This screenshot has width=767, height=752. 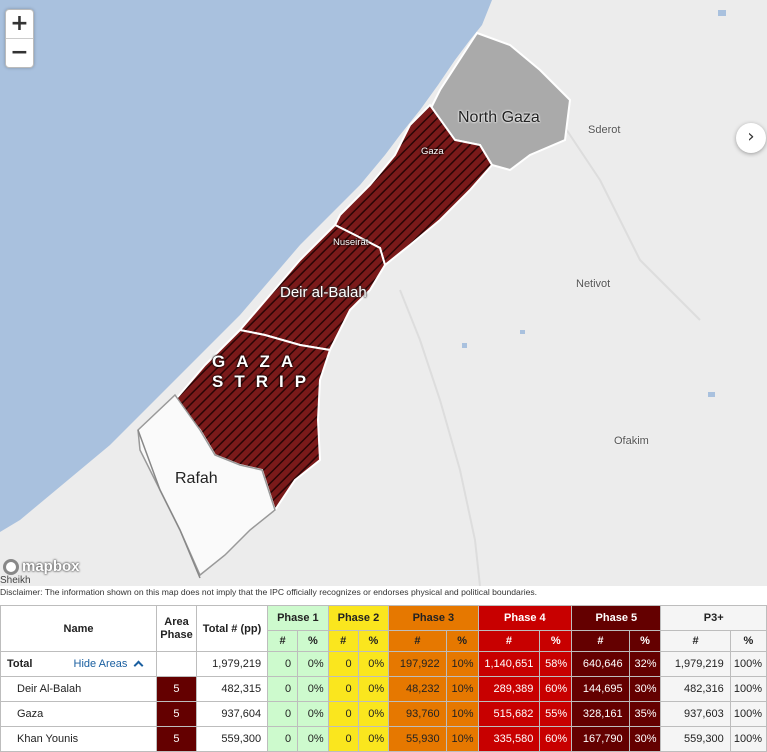 What do you see at coordinates (695, 664) in the screenshot?
I see `p3plus-count: 1,979,219` at bounding box center [695, 664].